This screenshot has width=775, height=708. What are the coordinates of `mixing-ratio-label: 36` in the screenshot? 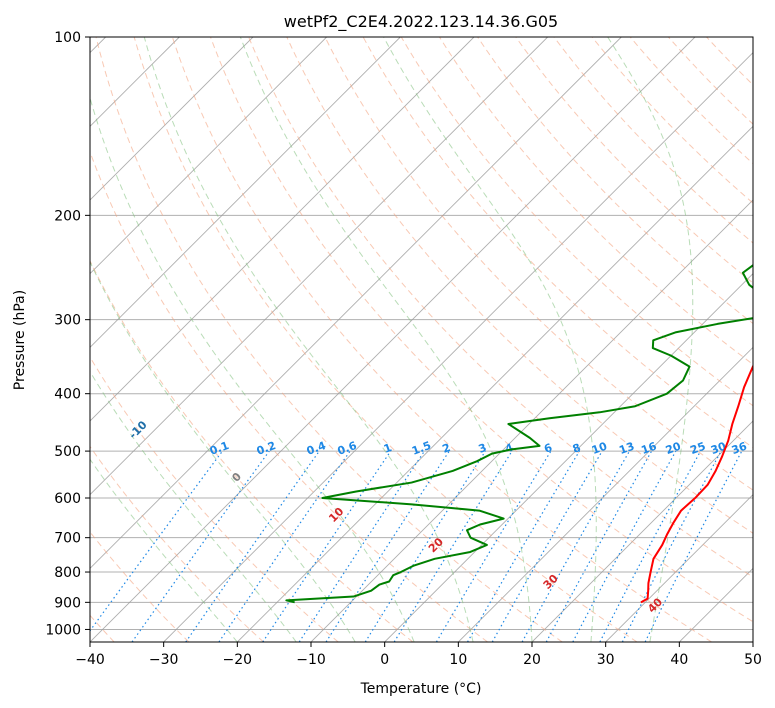 It's located at (739, 449).